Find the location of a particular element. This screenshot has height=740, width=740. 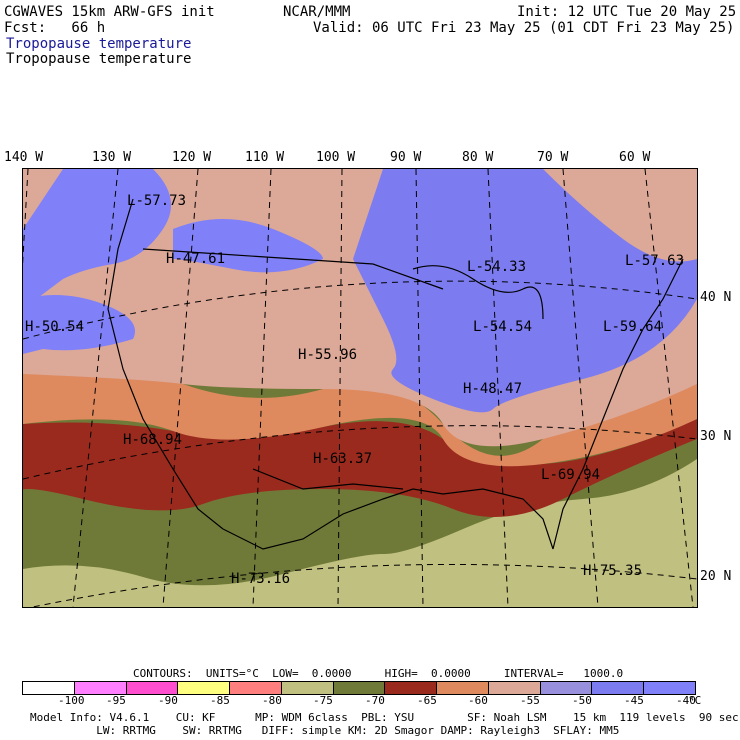

band-blue-north is located at coordinates (248, 246).